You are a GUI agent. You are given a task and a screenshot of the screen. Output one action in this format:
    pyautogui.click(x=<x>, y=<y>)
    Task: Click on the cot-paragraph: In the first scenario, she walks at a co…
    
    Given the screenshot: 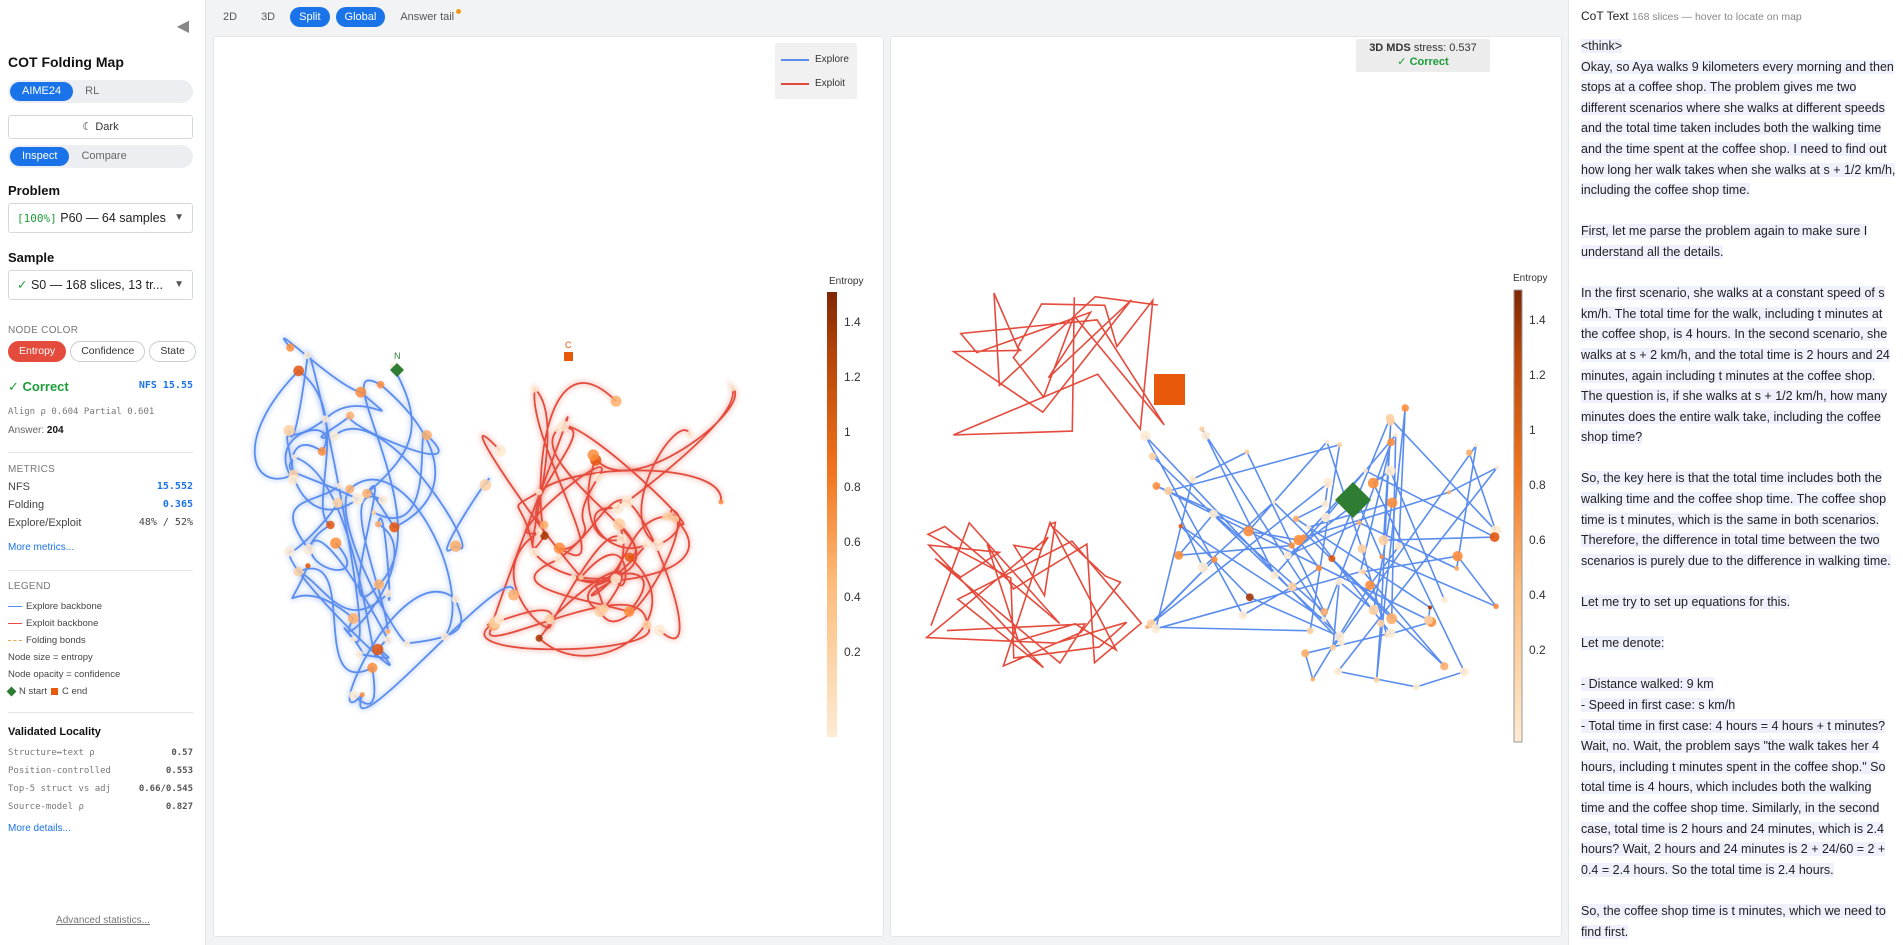 What is the action you would take?
    pyautogui.click(x=1735, y=365)
    